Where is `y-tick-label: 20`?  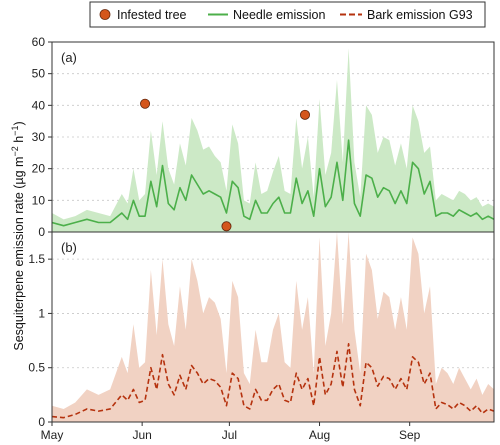
y-tick-label: 20 is located at coordinates (39, 169).